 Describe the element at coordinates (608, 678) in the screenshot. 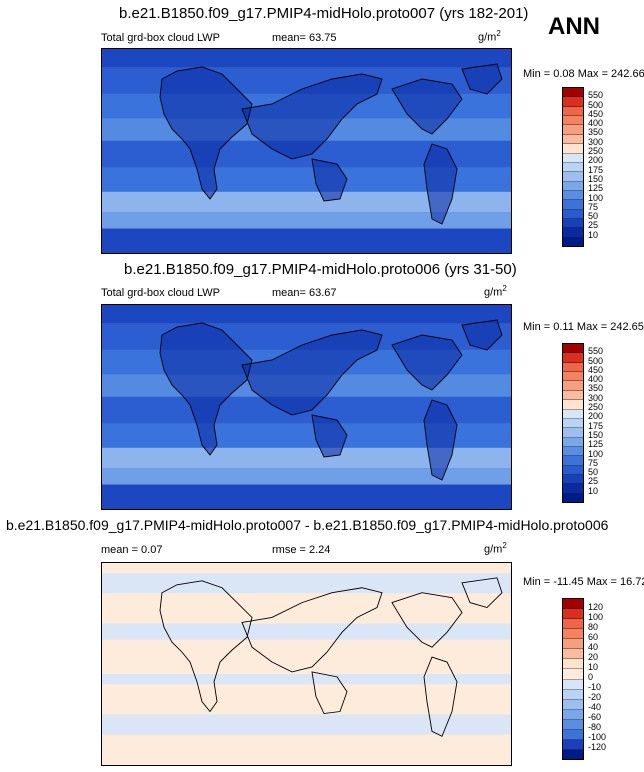

I see `panel-3-colorbar-ticks: 120 100 80 60 40 20 10 0 -10 -20 -40 -60 -80 -100 -120` at that location.